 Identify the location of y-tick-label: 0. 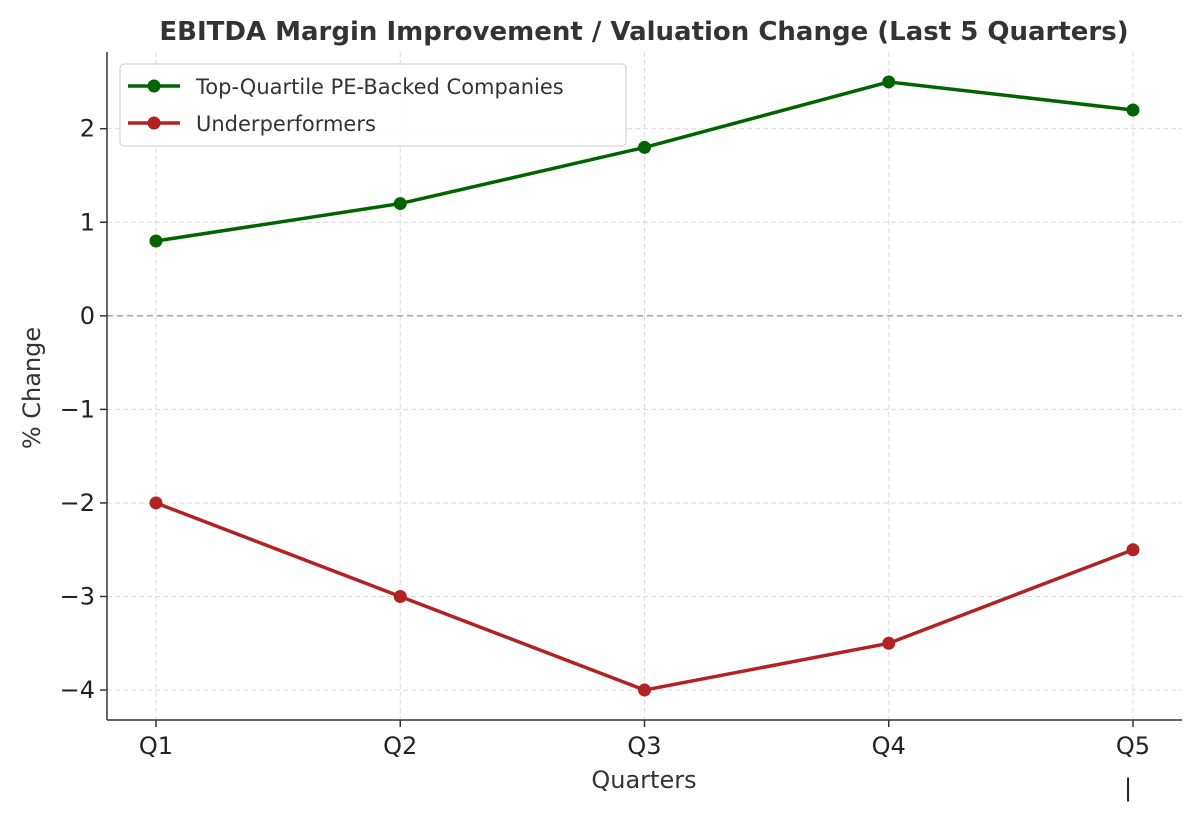
(87, 316).